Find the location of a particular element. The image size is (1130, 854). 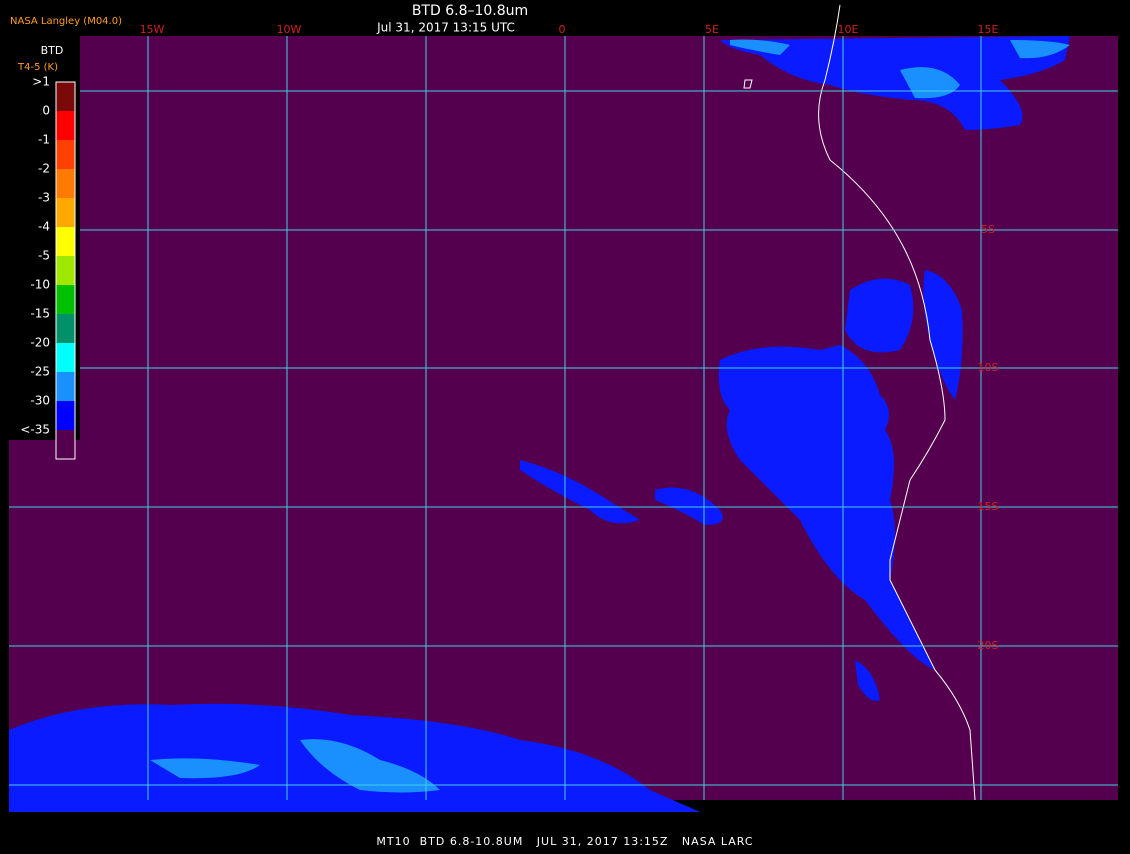

subtitle: Jul 31, 2017 13:15 UTC is located at coordinates (445, 28).